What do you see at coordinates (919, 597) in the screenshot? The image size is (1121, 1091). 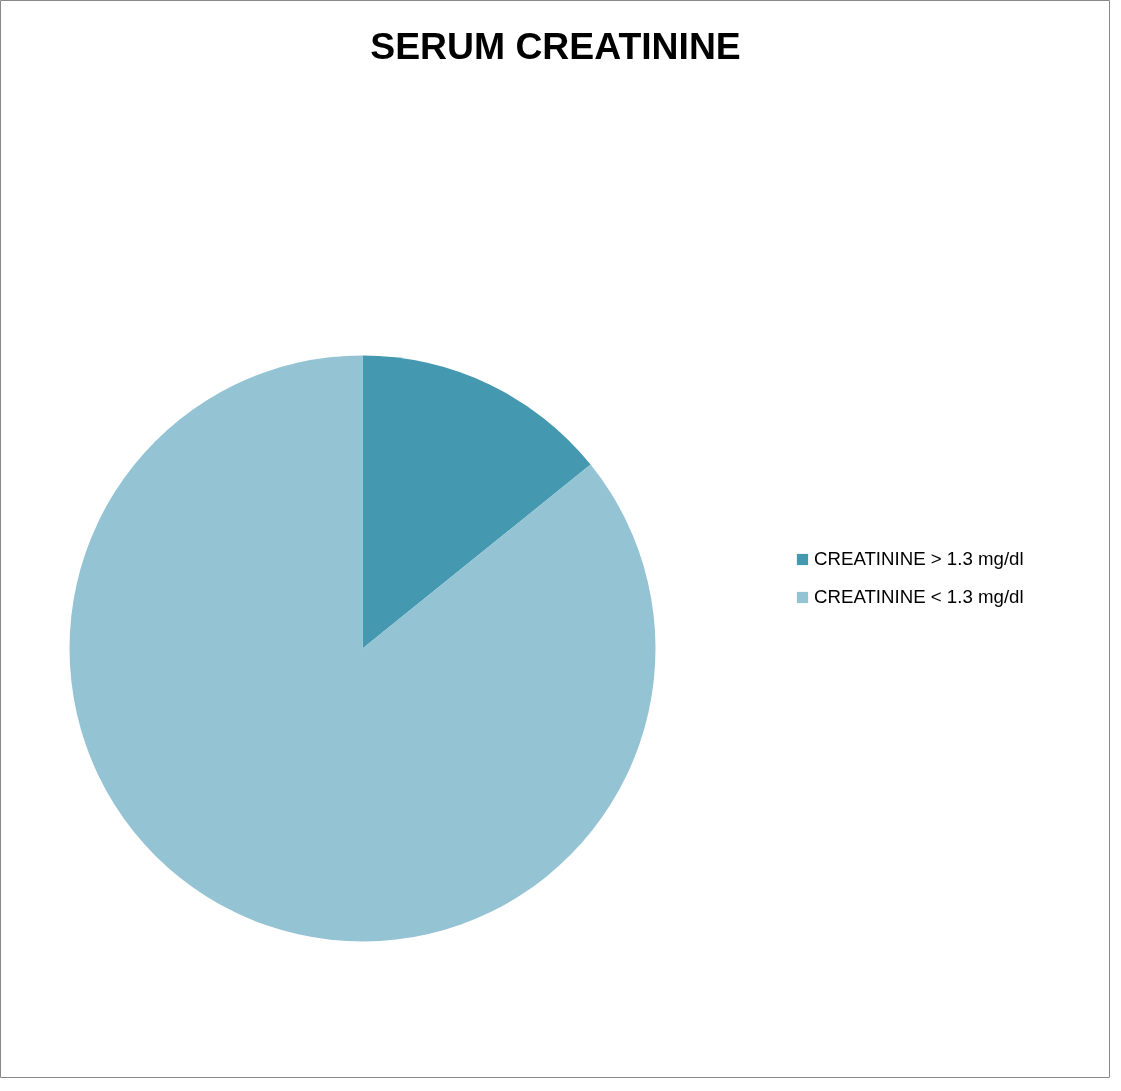 I see `legend-label: CREATININE < 1.3 mg/dl` at bounding box center [919, 597].